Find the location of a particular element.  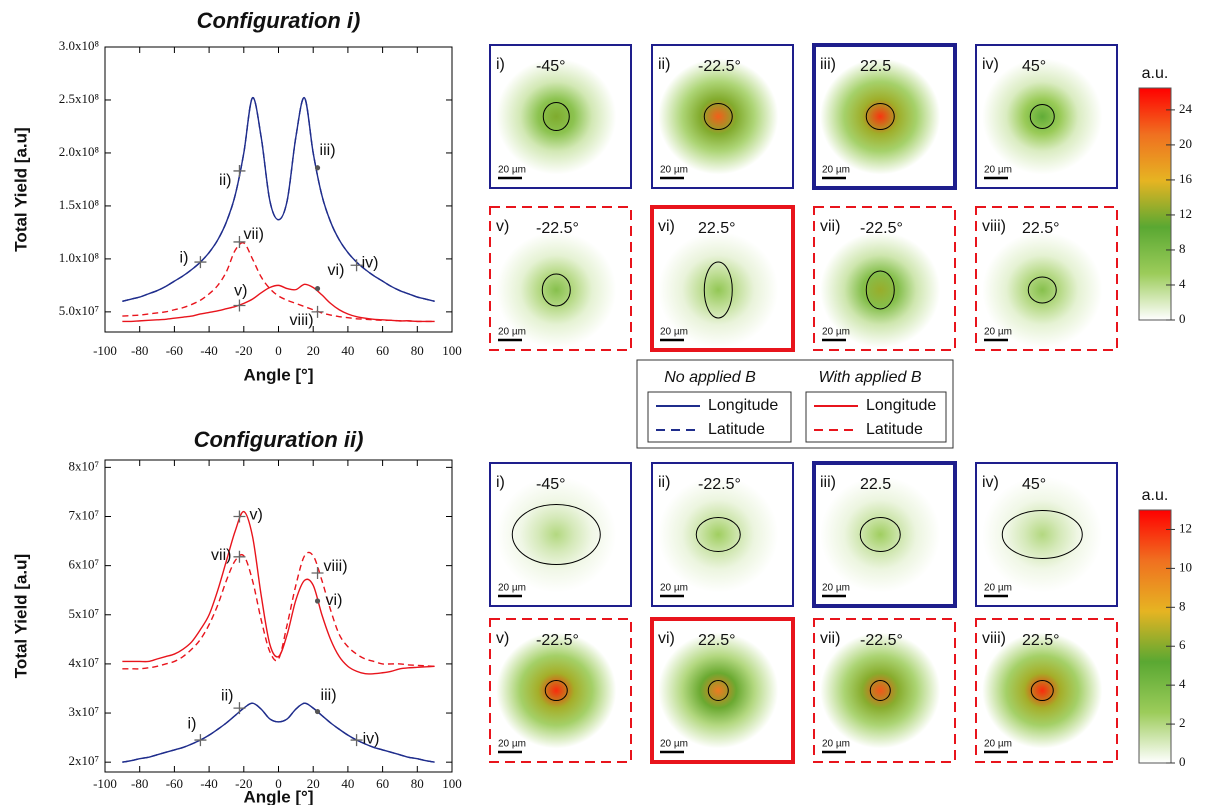

colorbar-tick-label: 10 is located at coordinates (1185, 566).